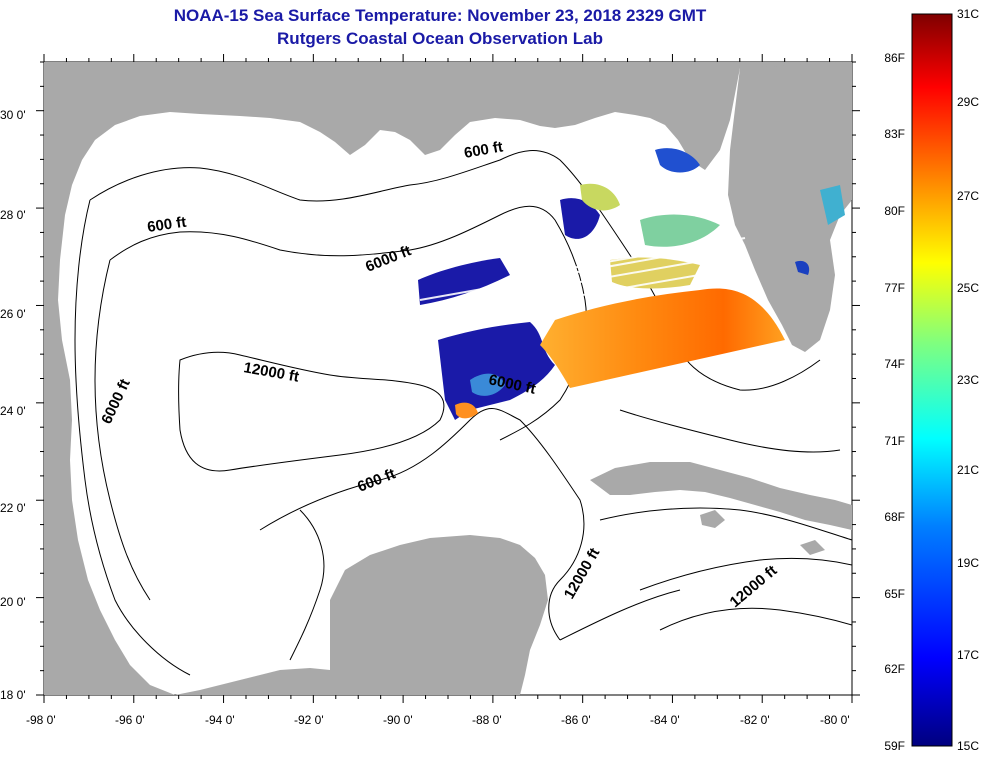 This screenshot has width=992, height=761. What do you see at coordinates (968, 288) in the screenshot?
I see `colorbar-c-label: 25C` at bounding box center [968, 288].